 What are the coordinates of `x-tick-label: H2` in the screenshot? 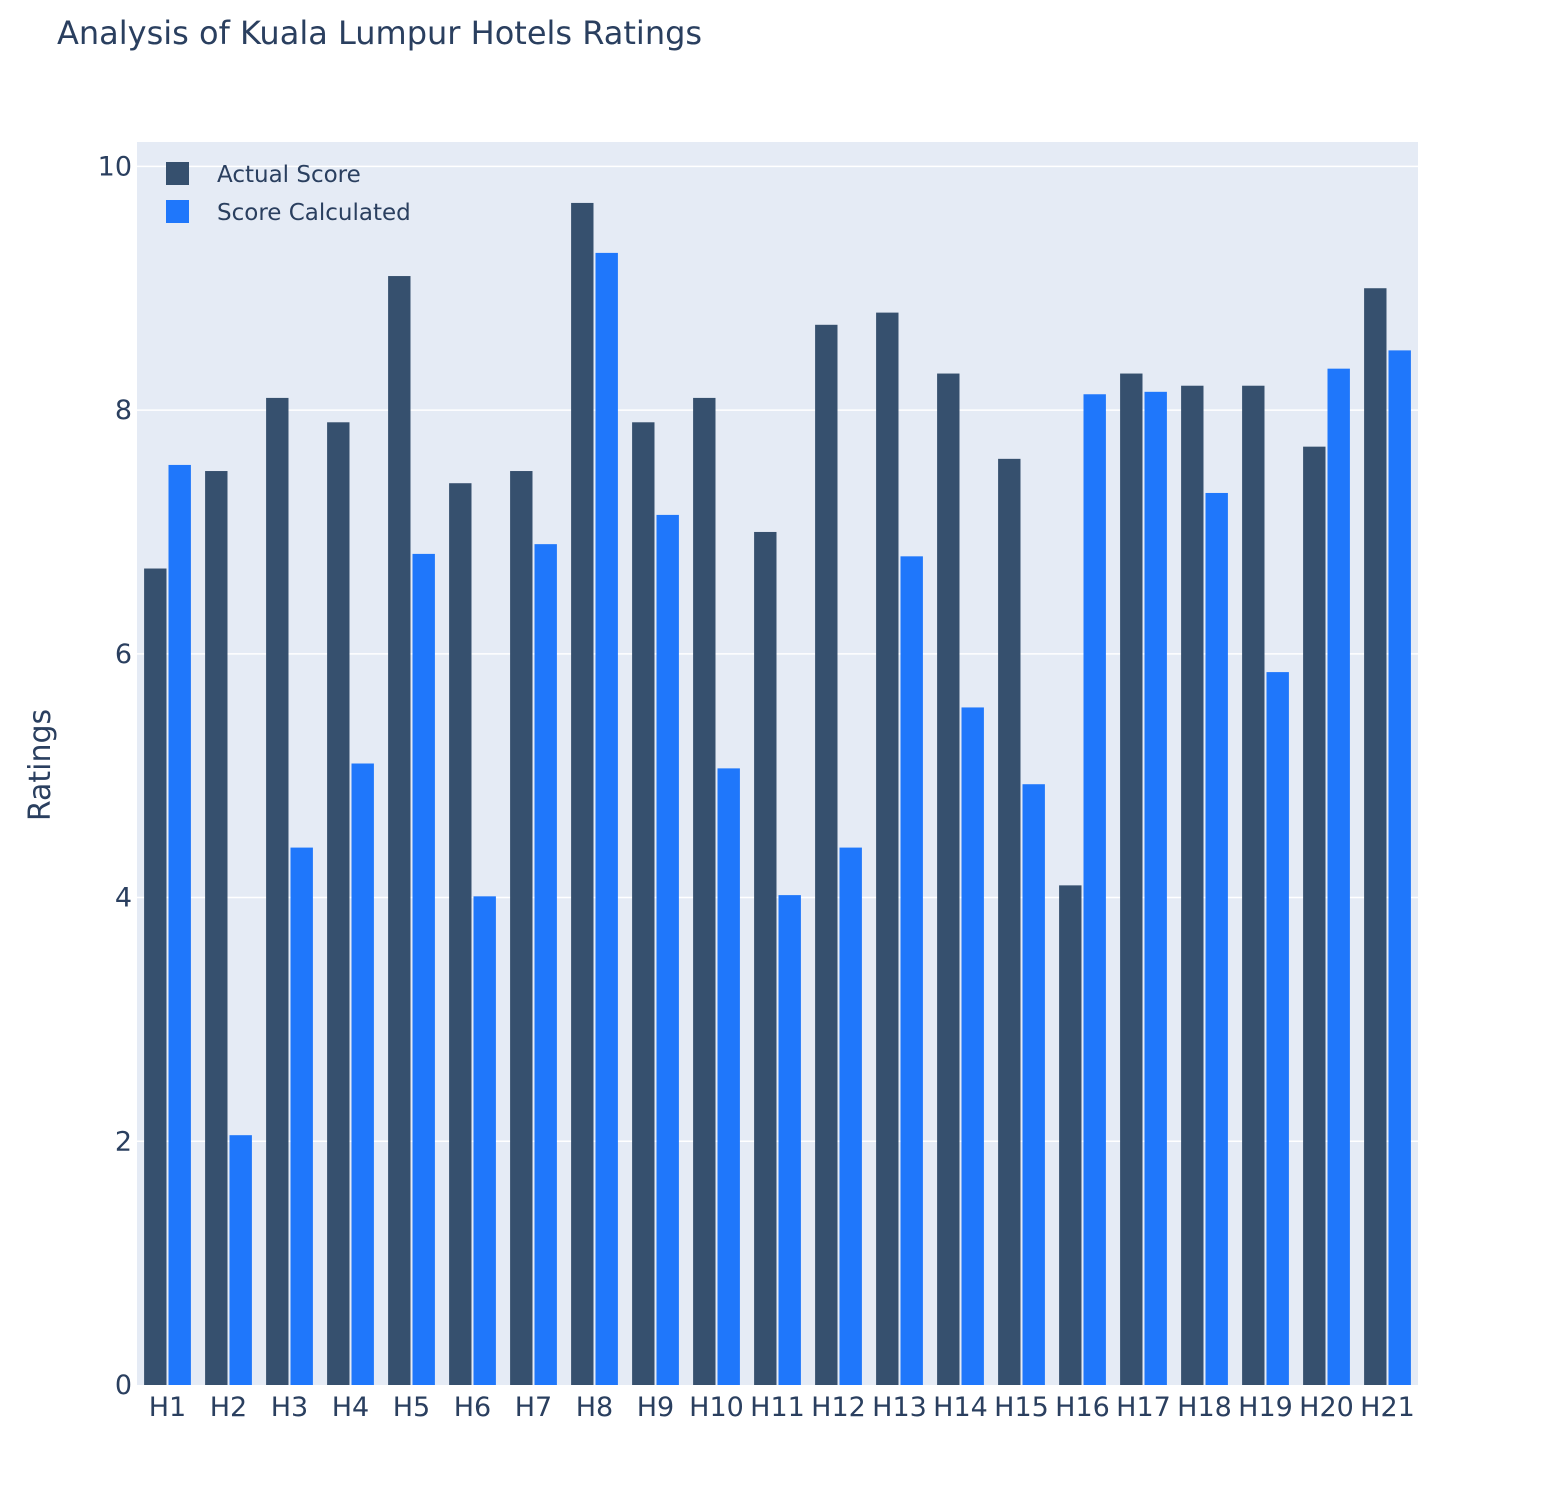 It's located at (228, 1407).